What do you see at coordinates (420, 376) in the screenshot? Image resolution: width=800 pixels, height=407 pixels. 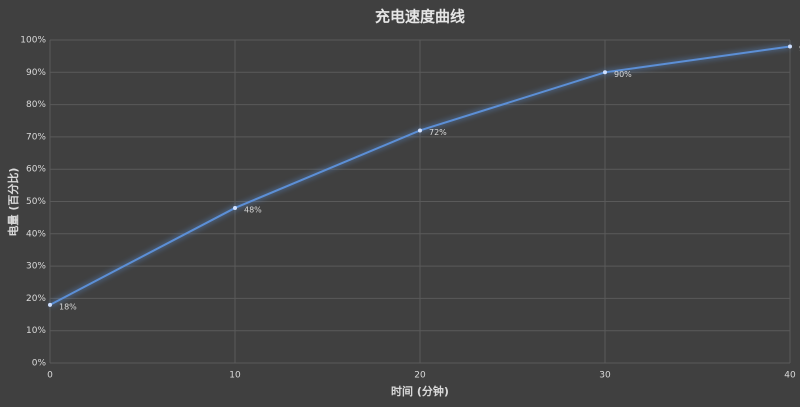 I see `x-tick-label: 20` at bounding box center [420, 376].